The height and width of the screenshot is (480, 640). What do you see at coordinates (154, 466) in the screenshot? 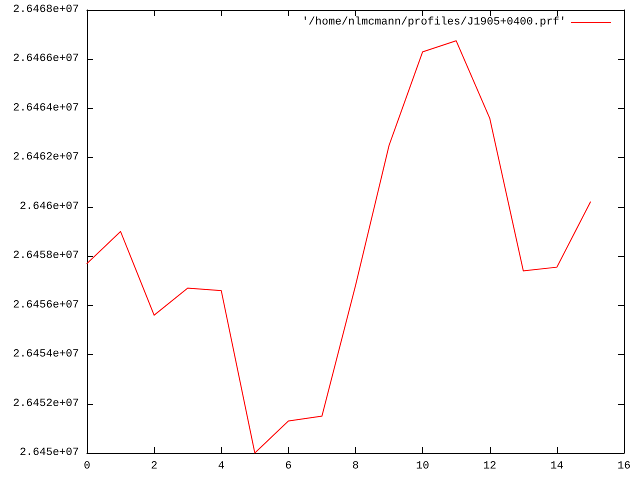
I see `x-tick-label: 2` at bounding box center [154, 466].